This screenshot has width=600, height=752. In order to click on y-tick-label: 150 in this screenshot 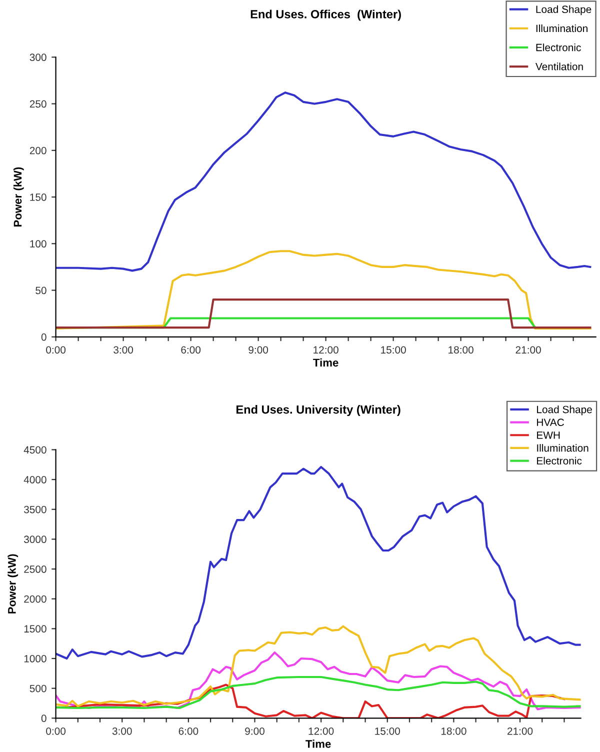, I will do `click(38, 197)`.